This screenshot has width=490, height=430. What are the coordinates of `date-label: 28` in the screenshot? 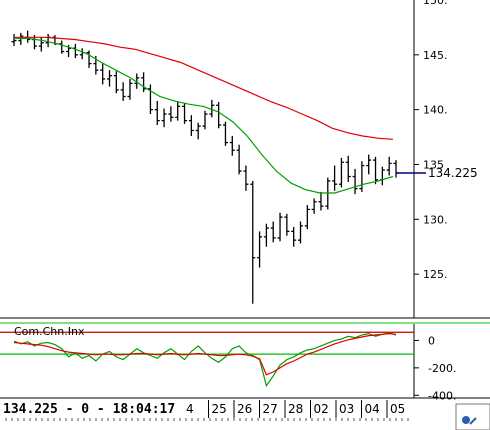 It's located at (295, 409).